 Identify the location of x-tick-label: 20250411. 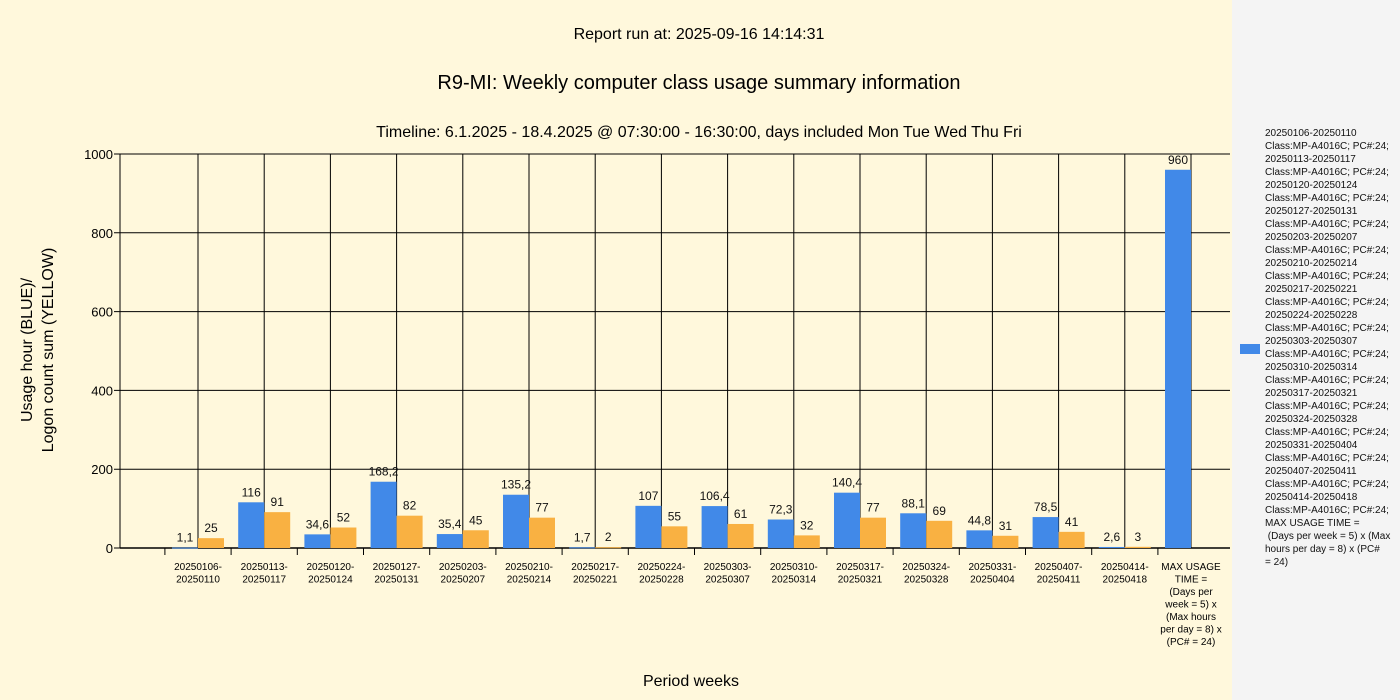
(1059, 580).